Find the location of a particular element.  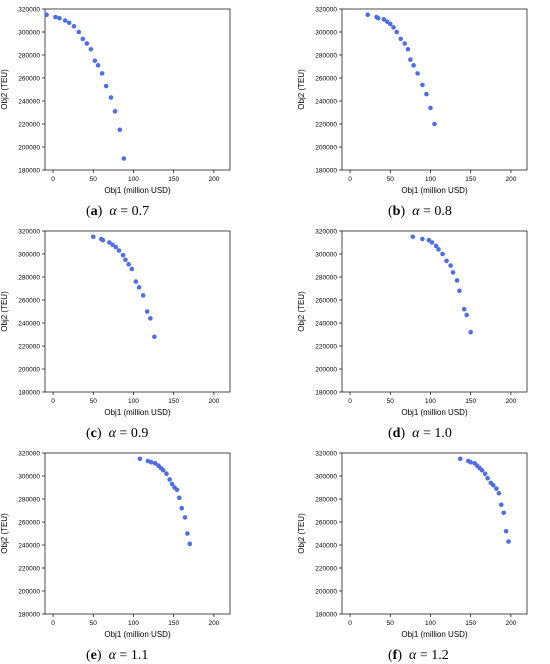

panel-caption-d: (d) α = 1.0 is located at coordinates (420, 433).